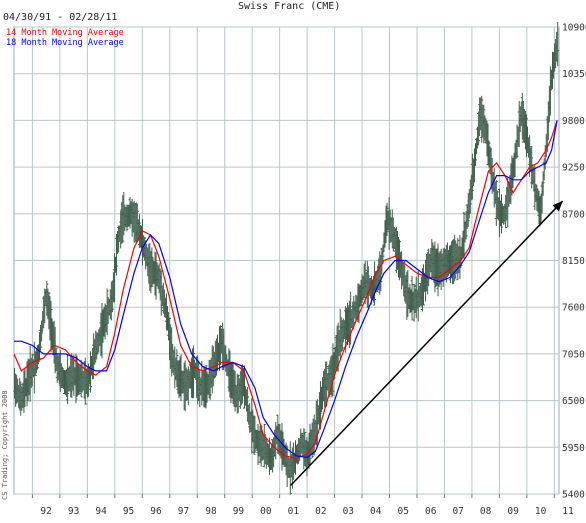 The width and height of the screenshot is (586, 523). Describe the element at coordinates (573, 261) in the screenshot. I see `y-tick-label: 8150` at that location.